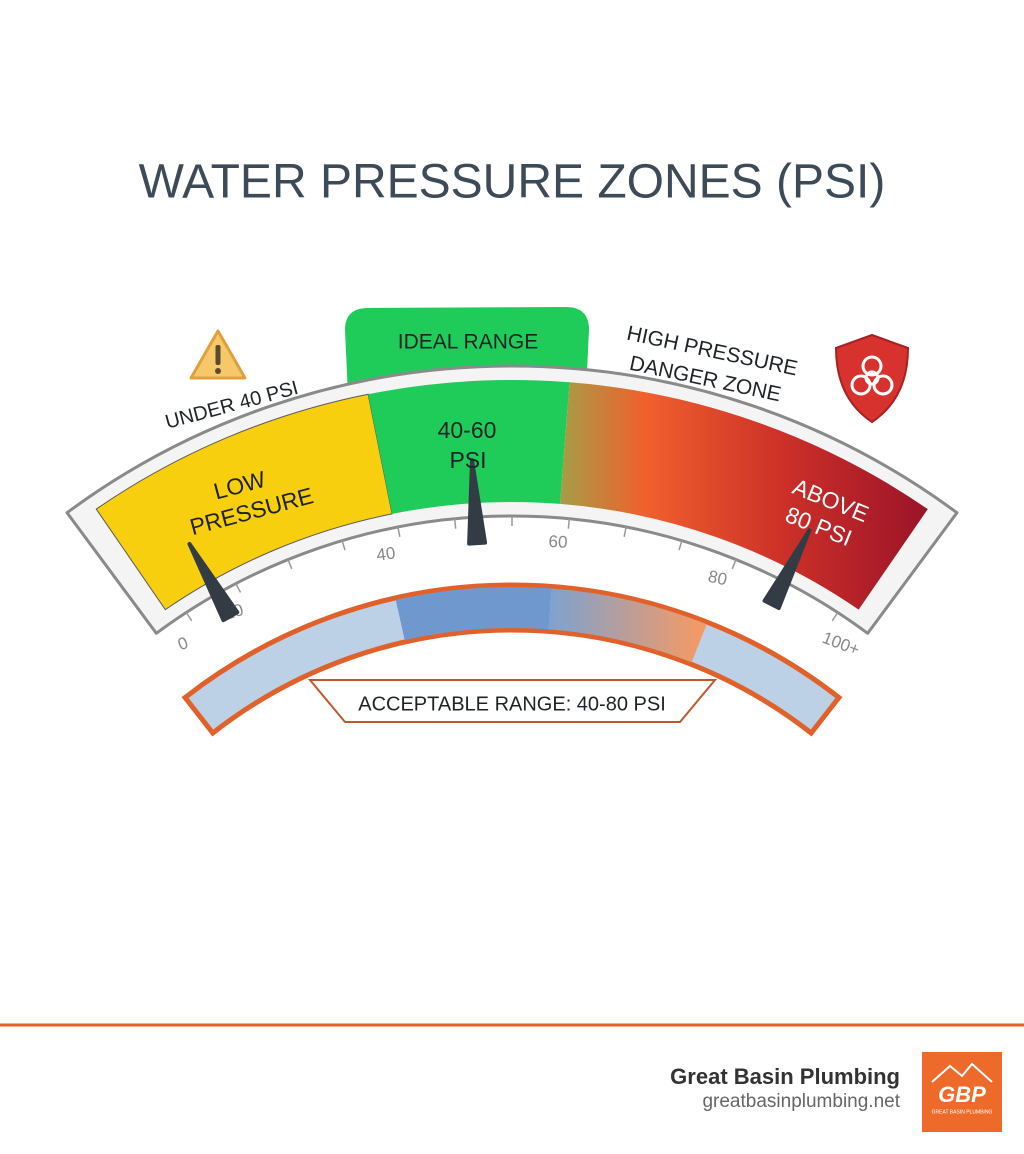 This screenshot has height=1154, width=1024. I want to click on scale-label: 40, so click(385, 553).